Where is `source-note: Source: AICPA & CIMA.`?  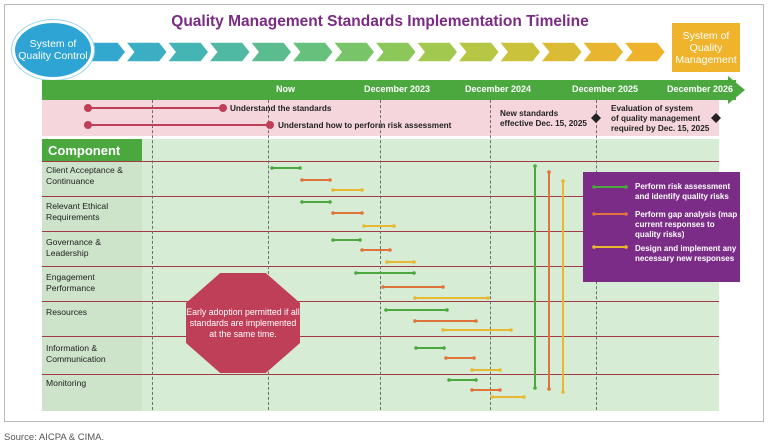 source-note: Source: AICPA & CIMA. is located at coordinates (54, 437).